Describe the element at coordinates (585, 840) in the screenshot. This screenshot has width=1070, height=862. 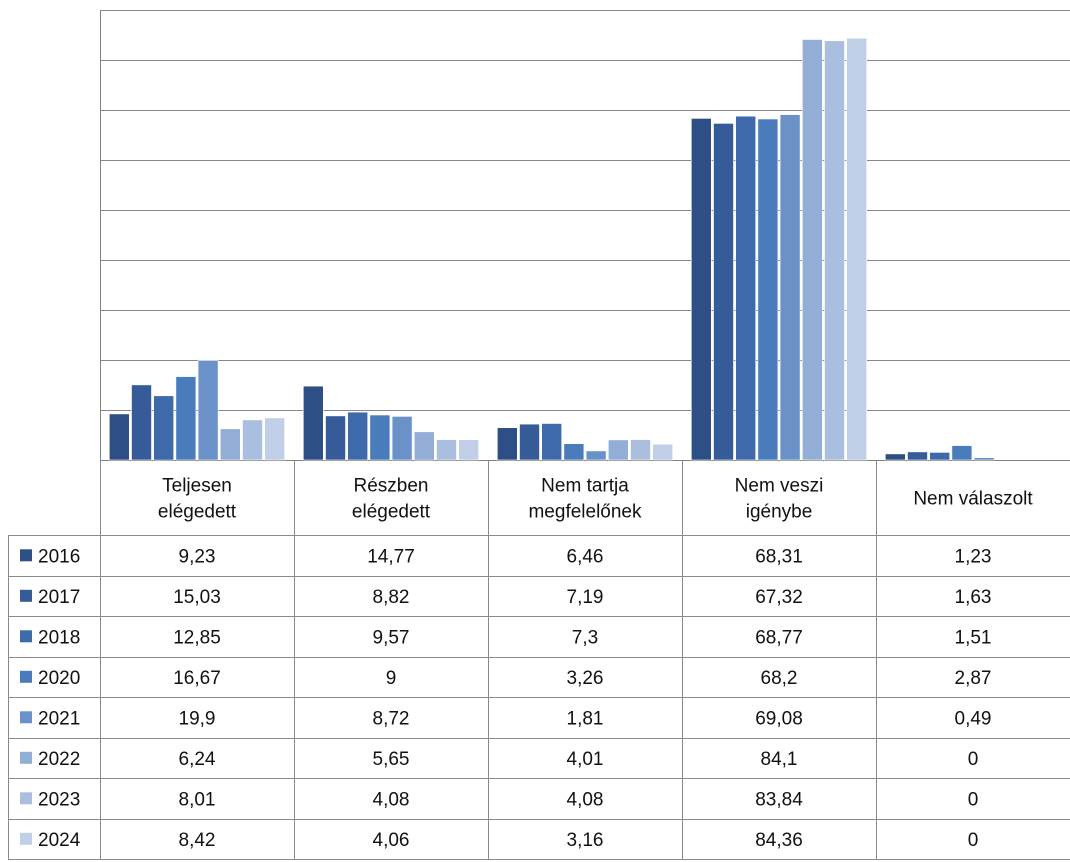
I see `table-cell-2024-2: 3,16` at that location.